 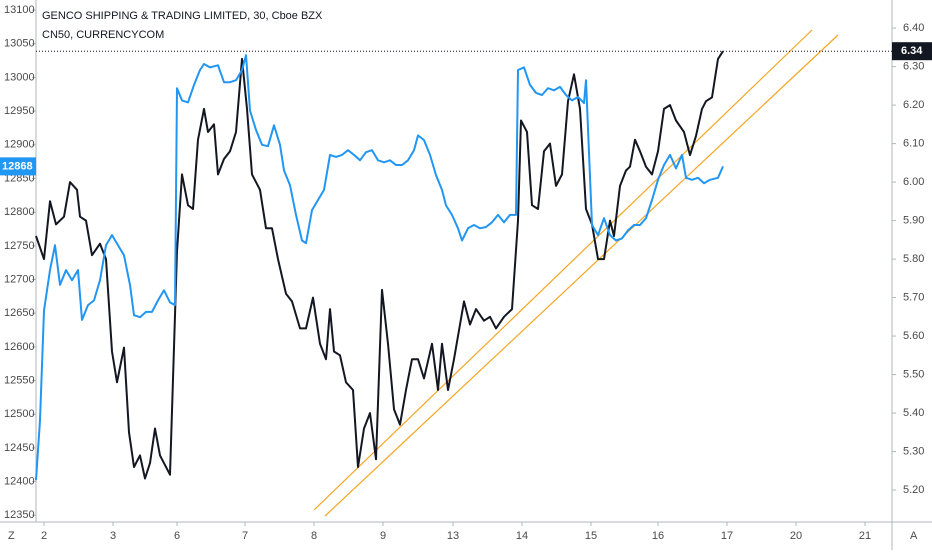 I want to click on y2-tick-label: 13000, so click(x=19, y=77).